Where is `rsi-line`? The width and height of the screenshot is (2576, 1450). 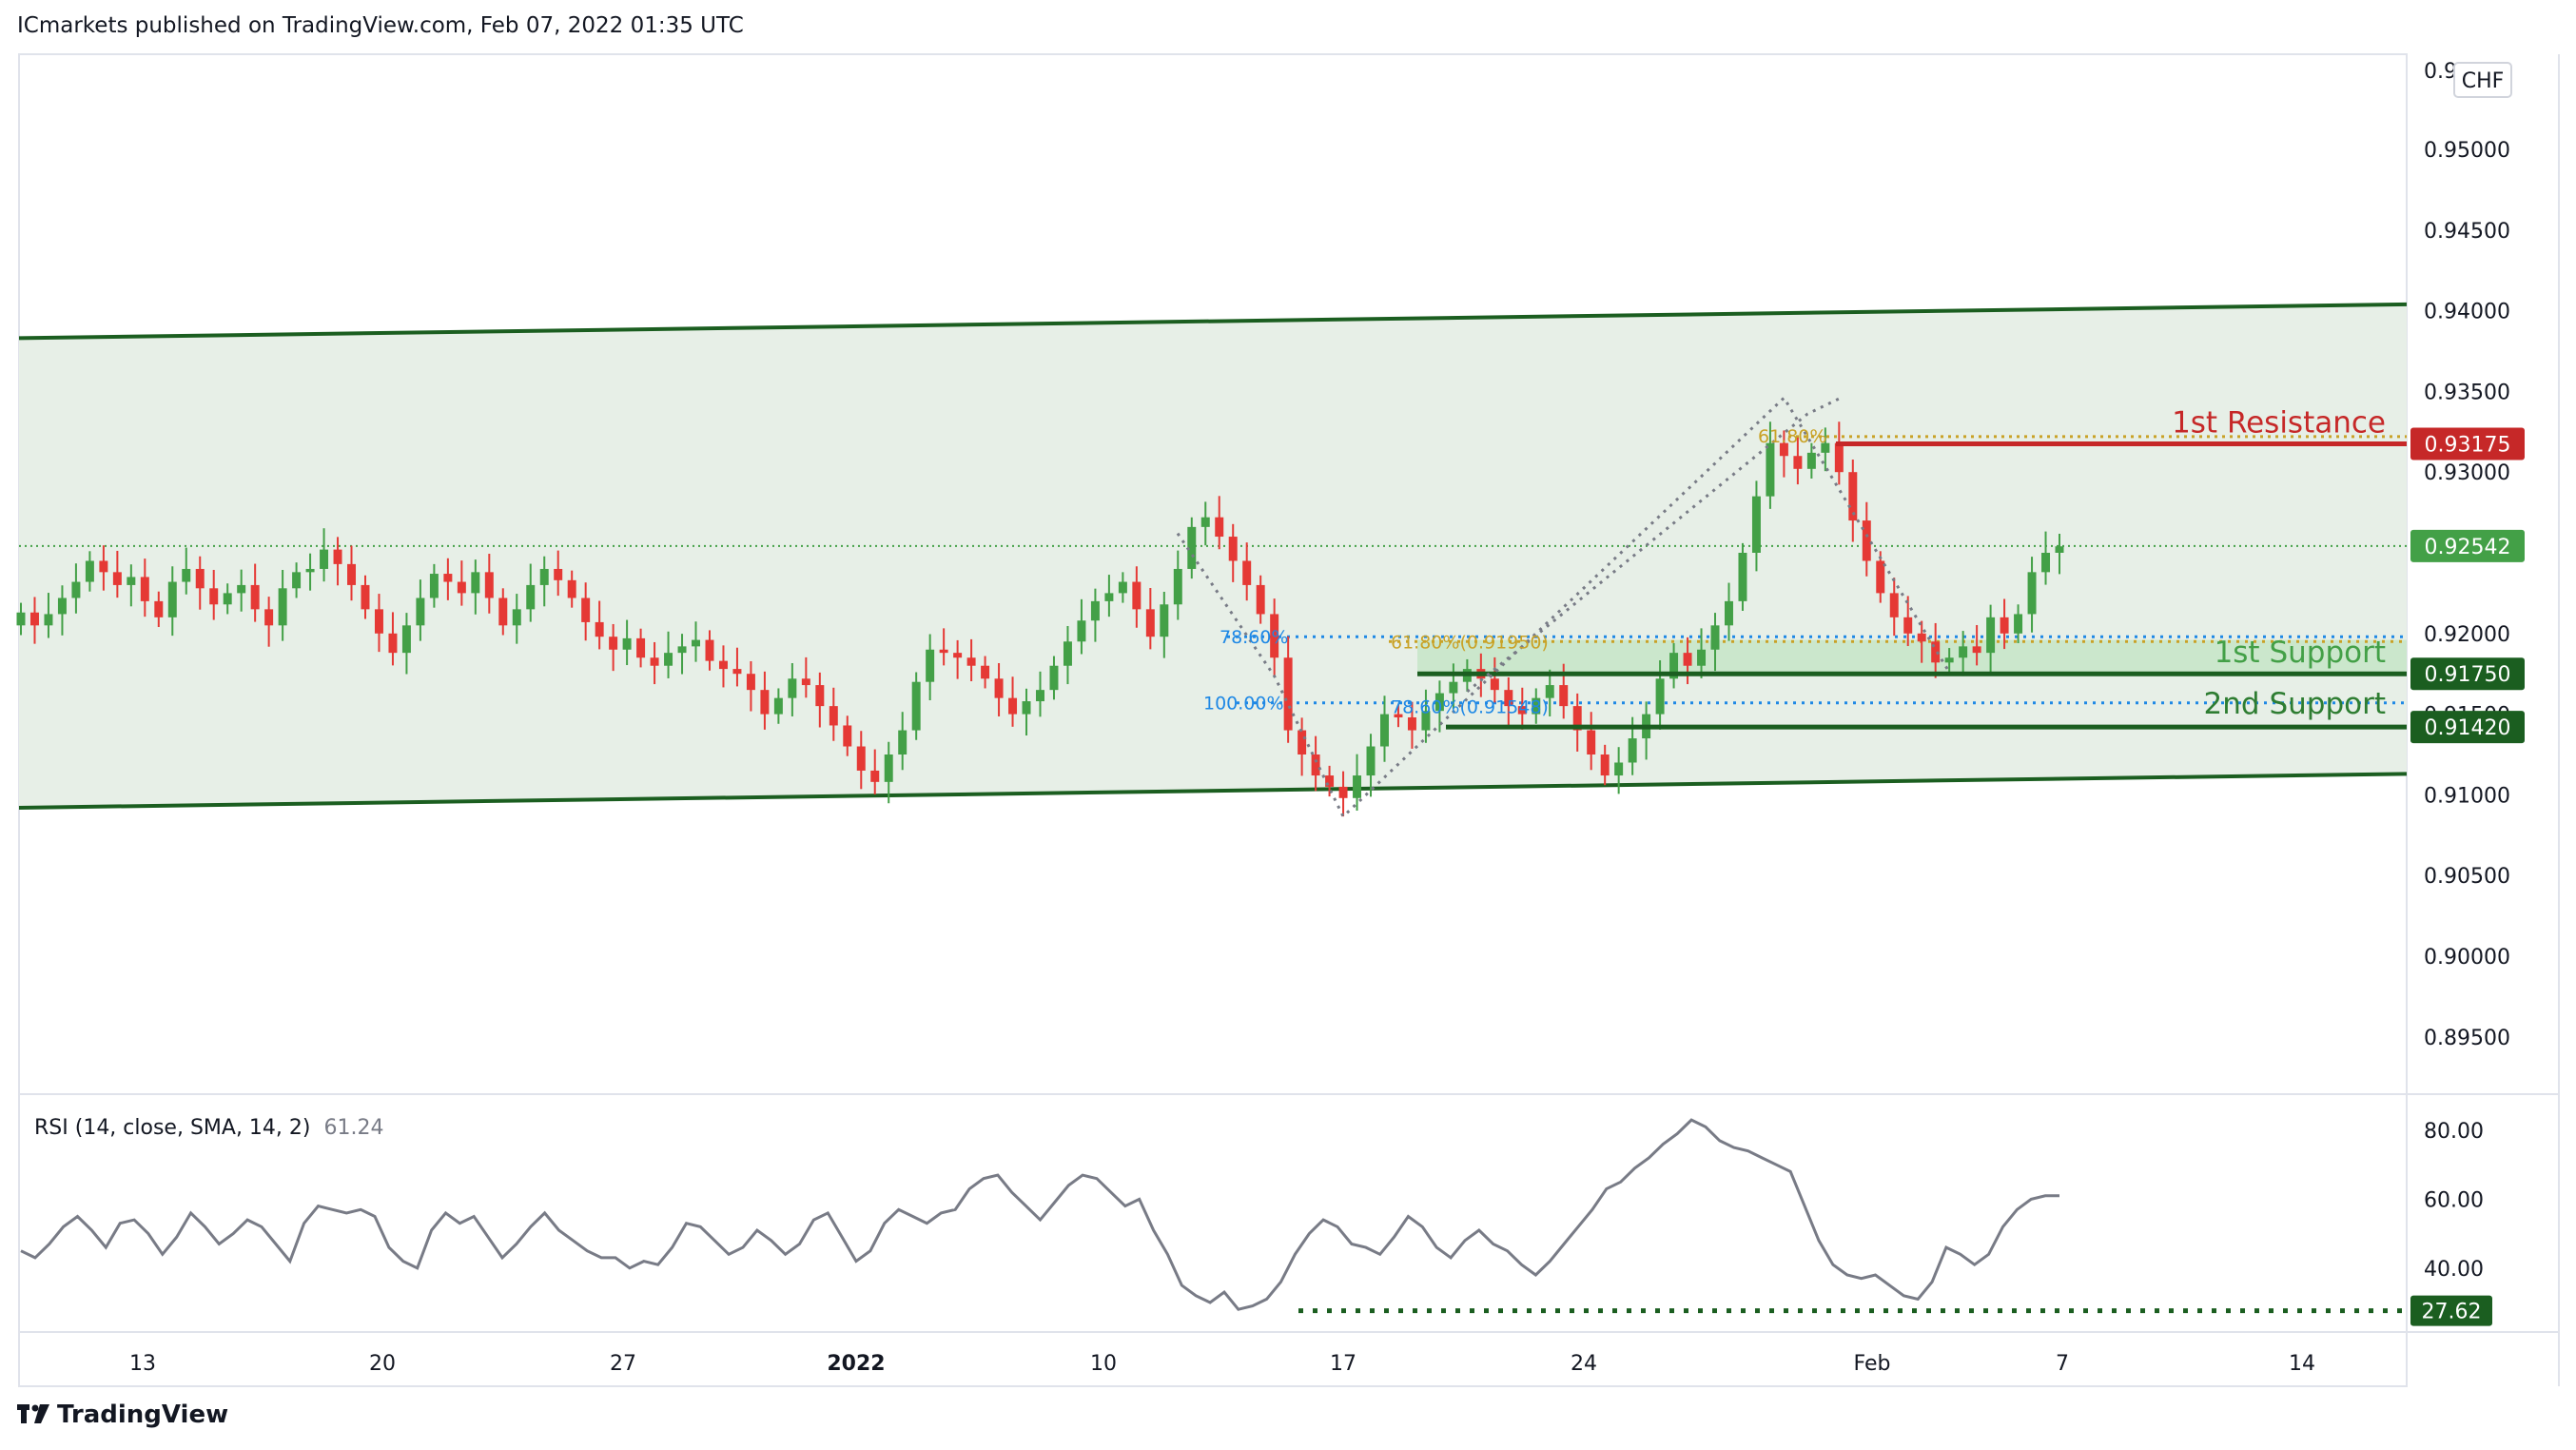
rsi-line is located at coordinates (1040, 1215).